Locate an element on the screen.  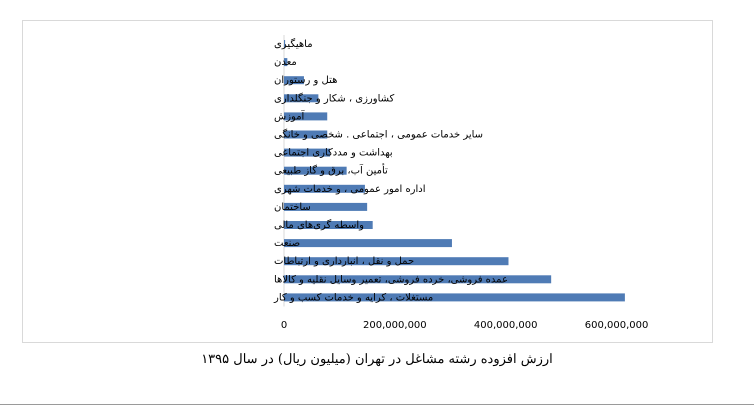
category-label: ساختمان is located at coordinates (292, 207).